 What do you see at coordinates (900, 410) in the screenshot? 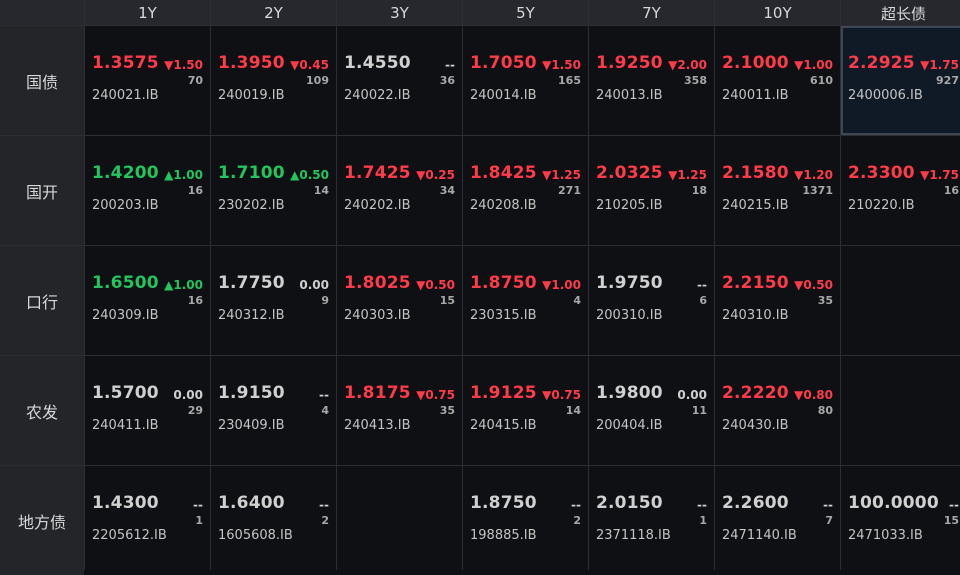
I see `empty-cell` at bounding box center [900, 410].